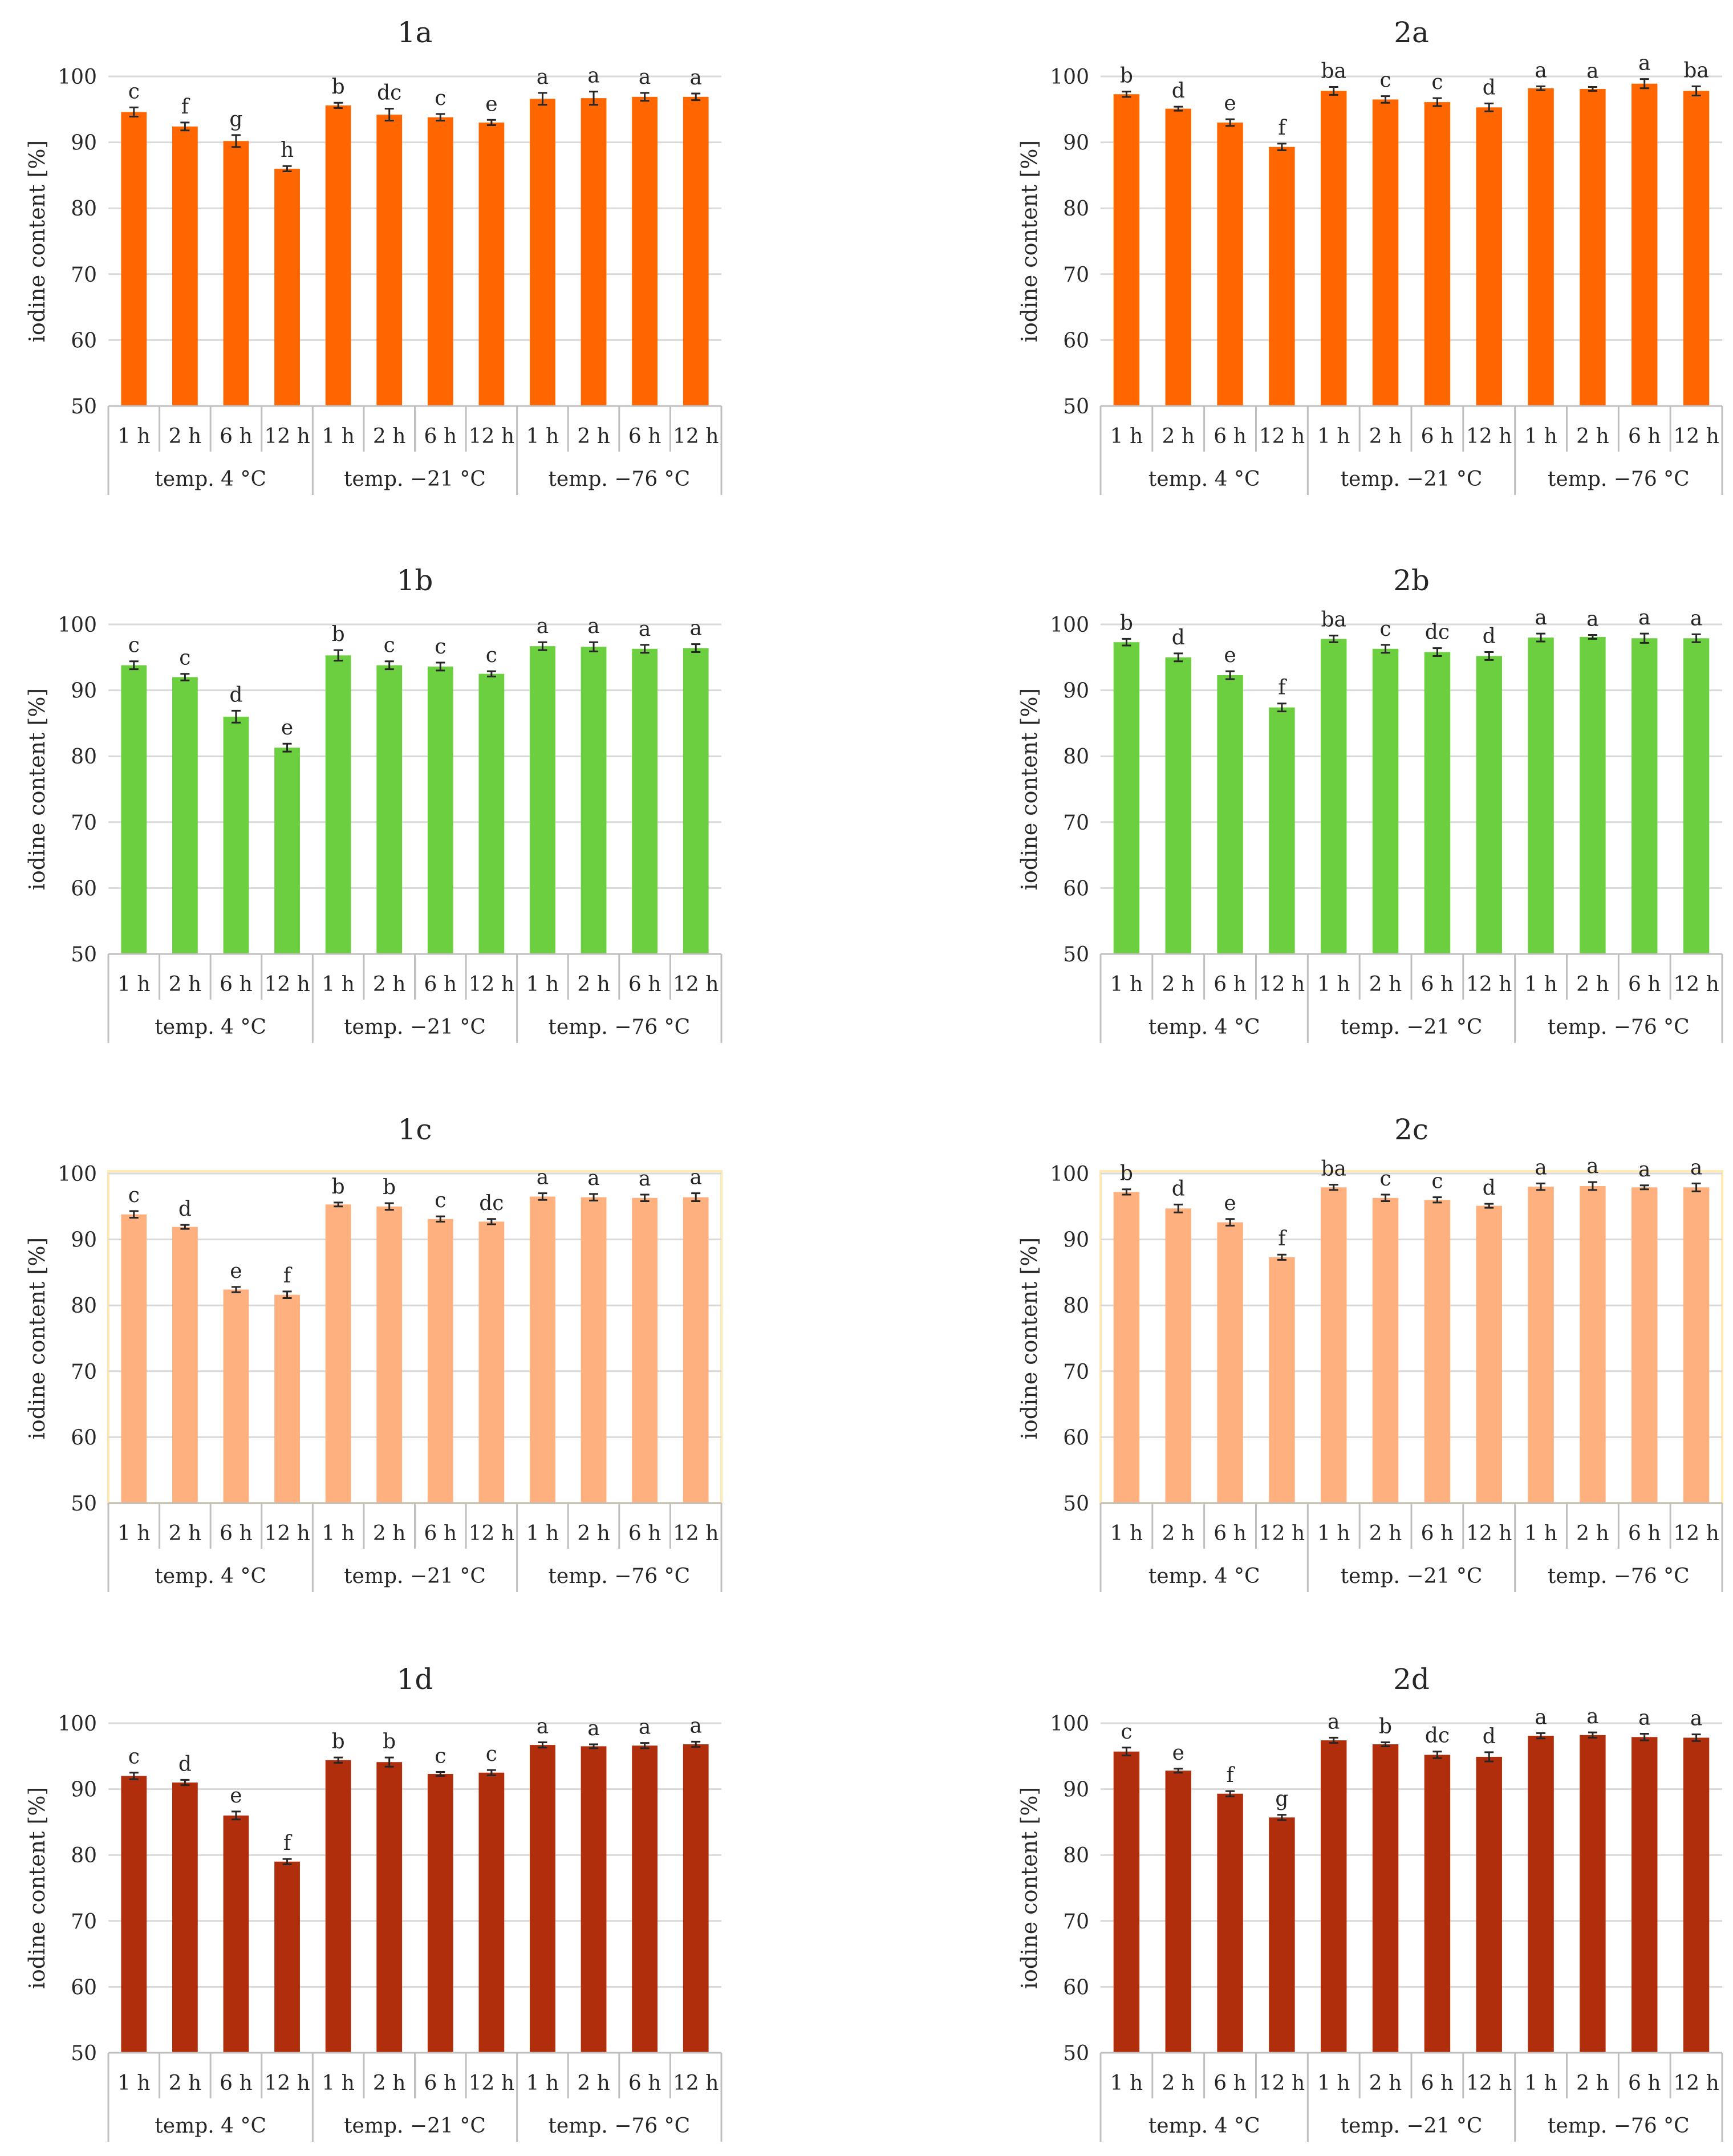 This screenshot has width=1733, height=2156. I want to click on chart-title: 2a, so click(1411, 32).